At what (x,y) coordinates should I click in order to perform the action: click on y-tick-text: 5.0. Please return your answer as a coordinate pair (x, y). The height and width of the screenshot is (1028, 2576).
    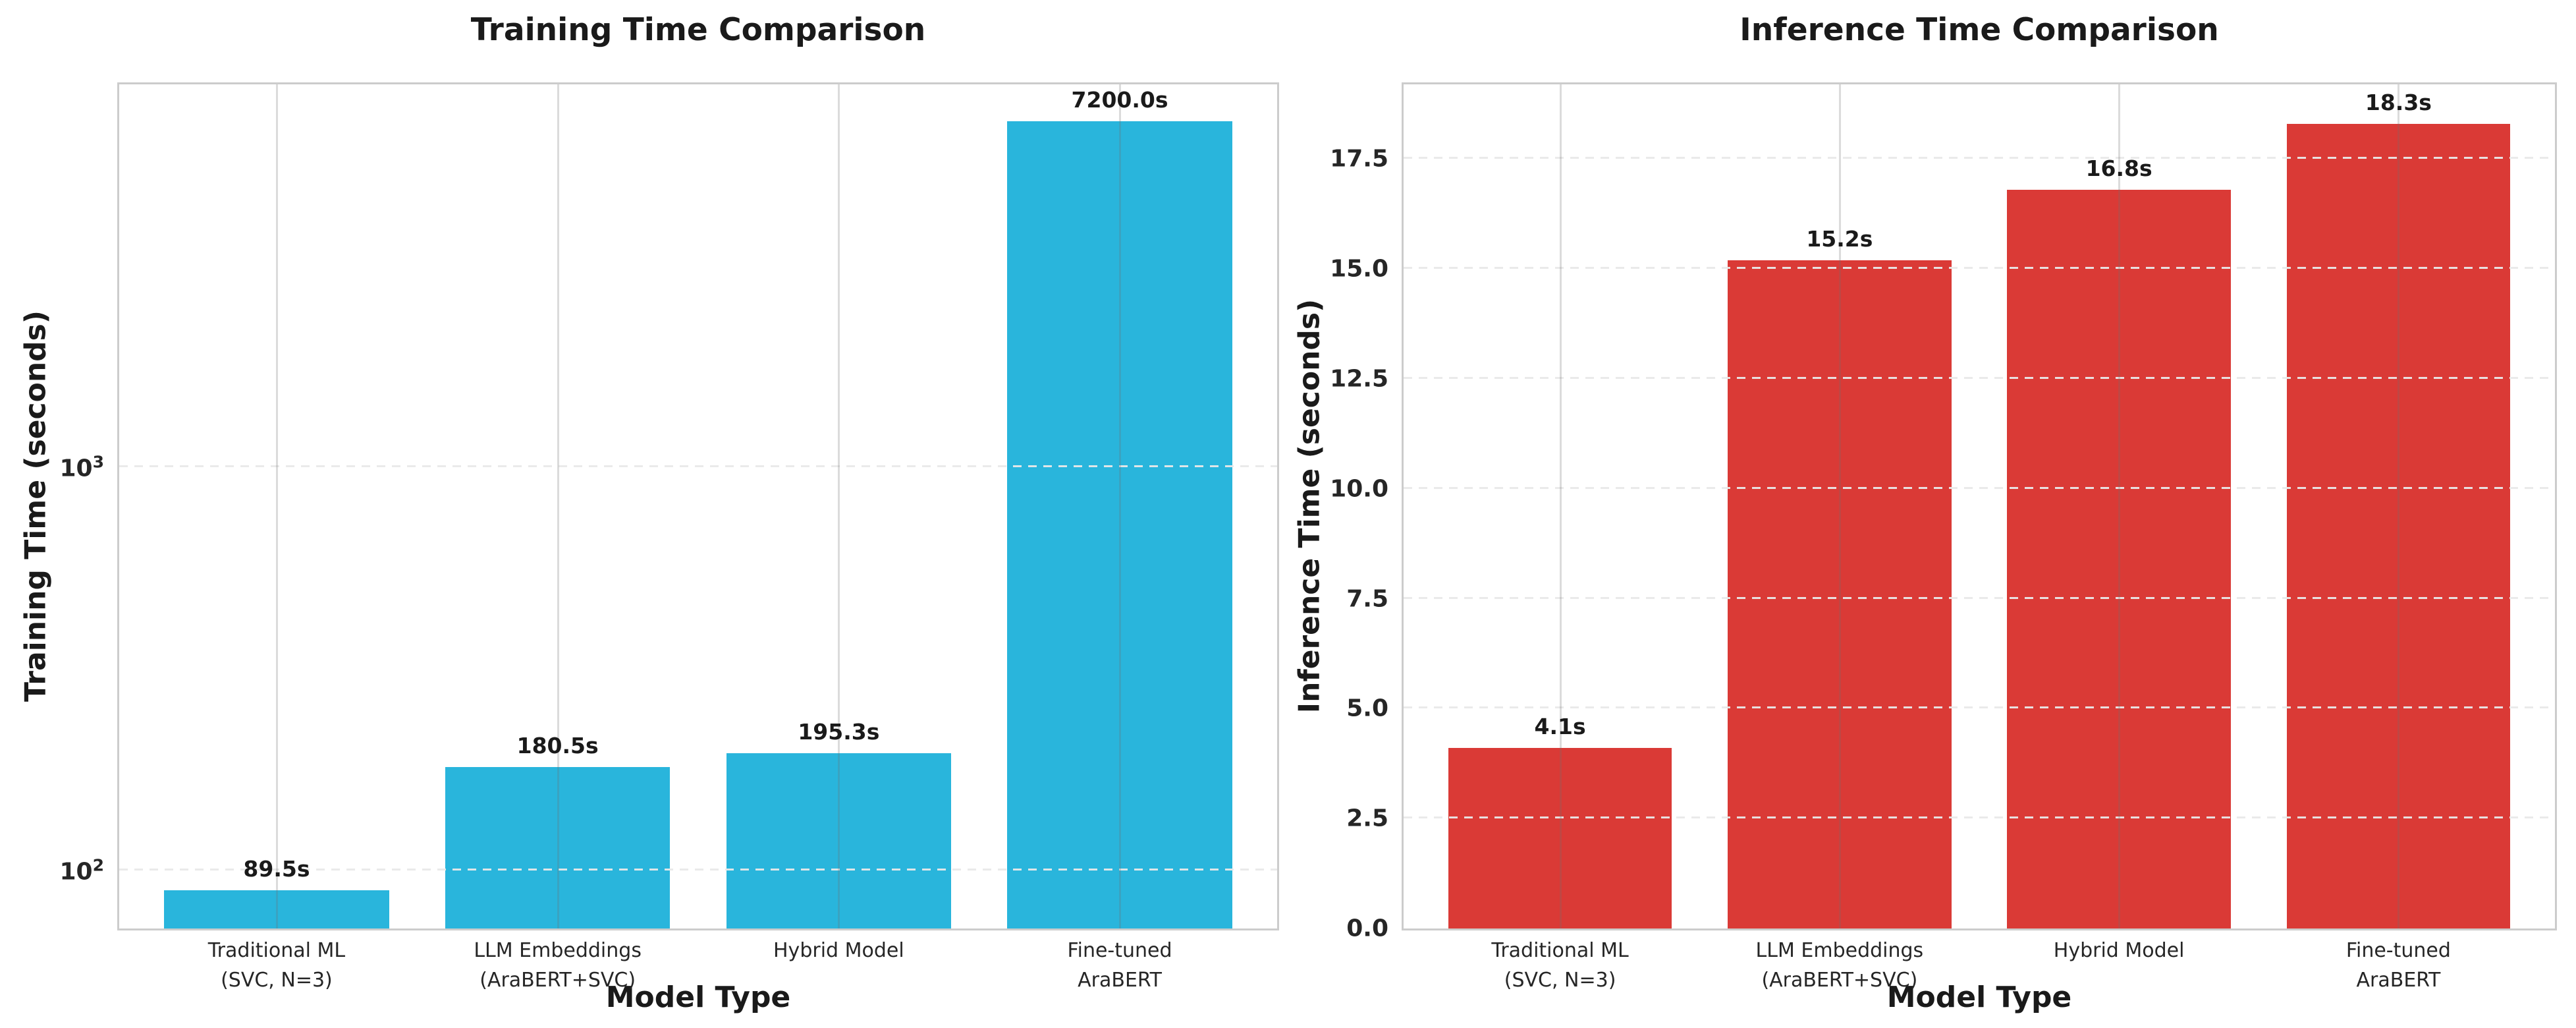
    Looking at the image, I should click on (1367, 708).